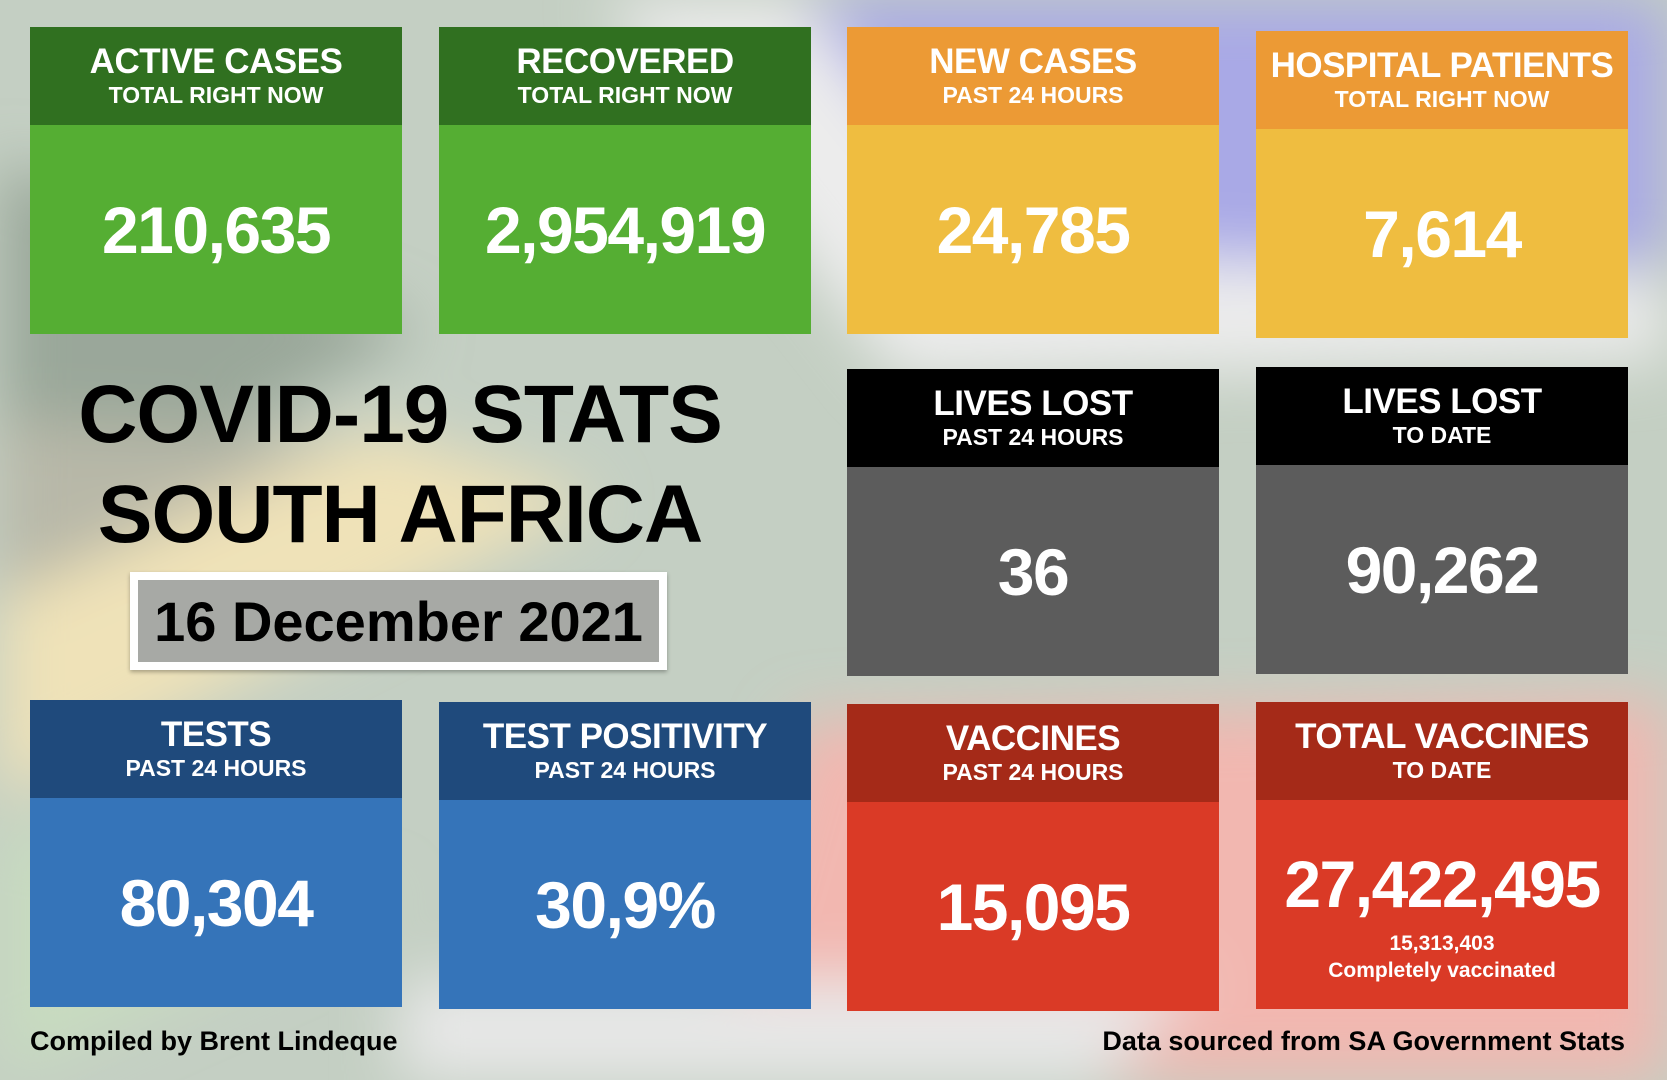 This screenshot has height=1080, width=1667. I want to click on stat-title: HOSPITAL PATIENTS, so click(1442, 65).